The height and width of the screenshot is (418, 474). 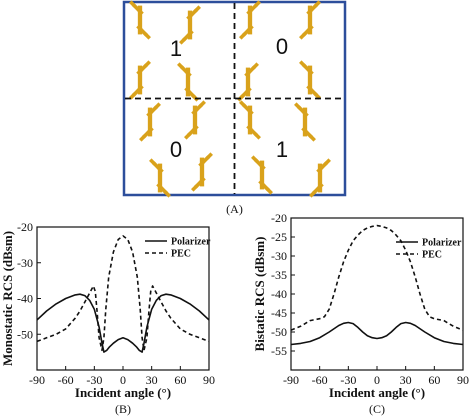 I want to click on y-tick-label: -55, so click(x=279, y=351).